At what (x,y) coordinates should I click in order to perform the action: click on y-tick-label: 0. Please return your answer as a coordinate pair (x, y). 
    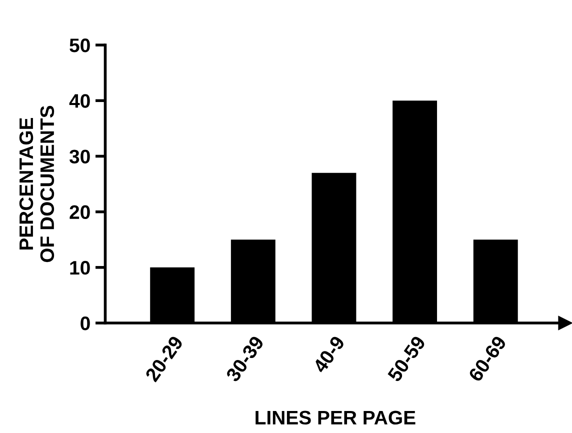
    Looking at the image, I should click on (85, 323).